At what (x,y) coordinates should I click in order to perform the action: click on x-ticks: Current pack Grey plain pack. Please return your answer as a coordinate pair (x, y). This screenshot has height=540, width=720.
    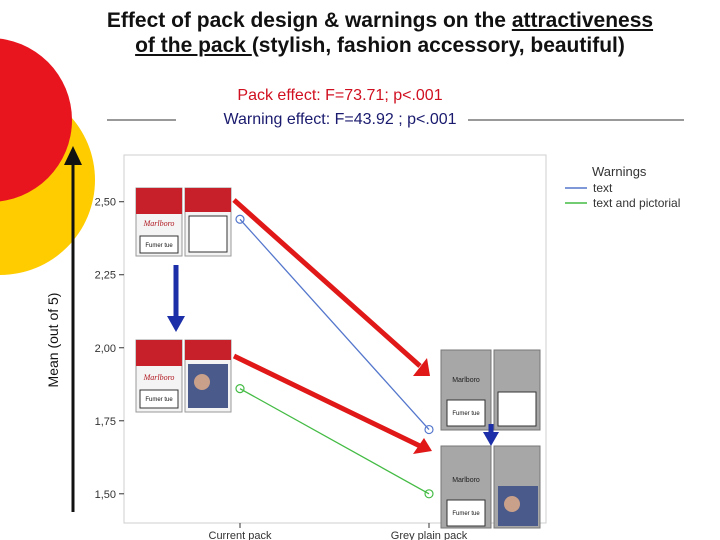
    Looking at the image, I should click on (338, 531).